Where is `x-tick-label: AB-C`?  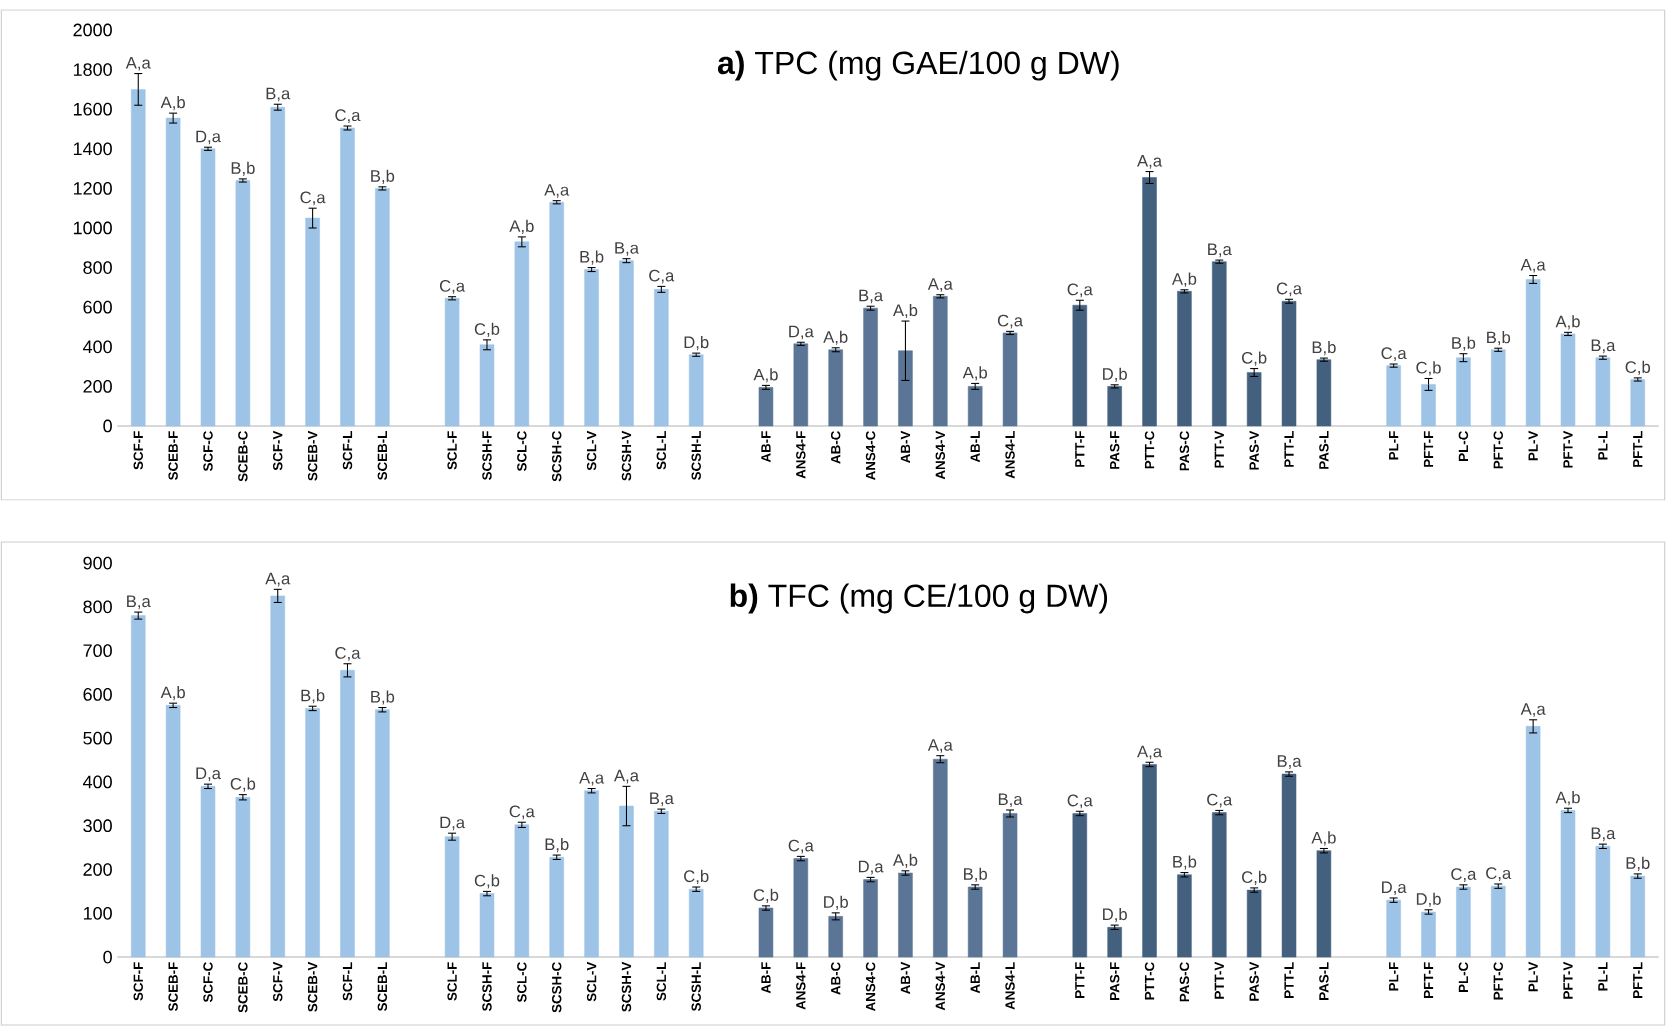
x-tick-label: AB-C is located at coordinates (835, 978).